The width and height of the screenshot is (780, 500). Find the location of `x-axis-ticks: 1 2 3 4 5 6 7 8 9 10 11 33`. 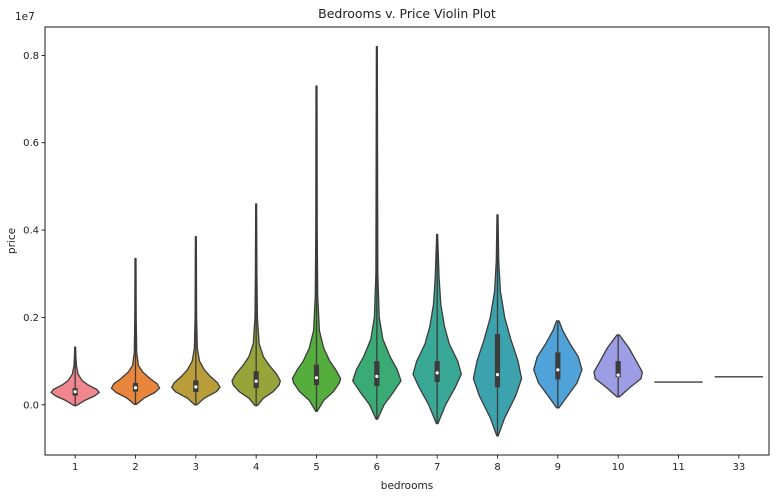

x-axis-ticks: 1 2 3 4 5 6 7 8 9 10 11 33 is located at coordinates (408, 464).